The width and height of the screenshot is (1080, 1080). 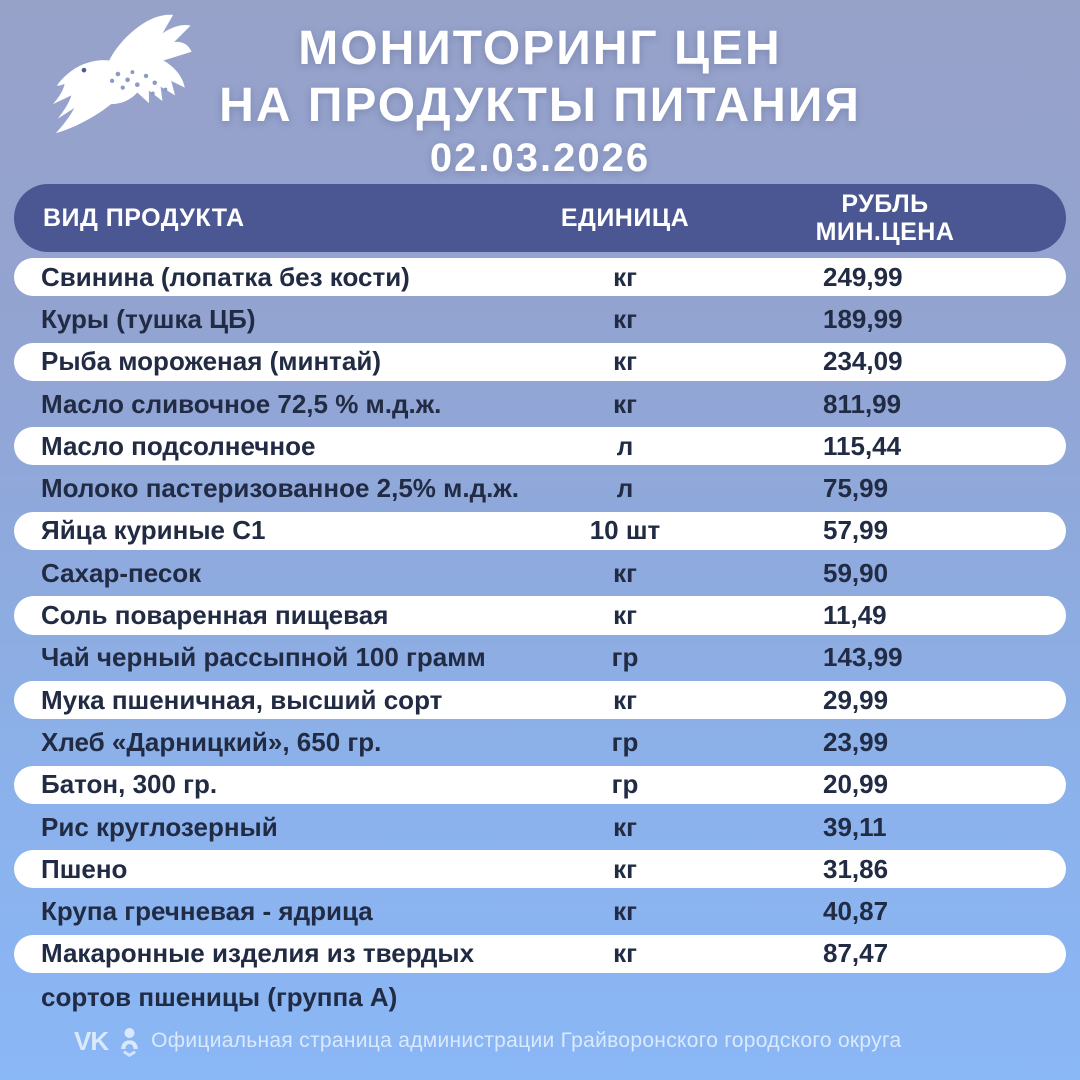 I want to click on product-price: 87,47, so click(x=856, y=953).